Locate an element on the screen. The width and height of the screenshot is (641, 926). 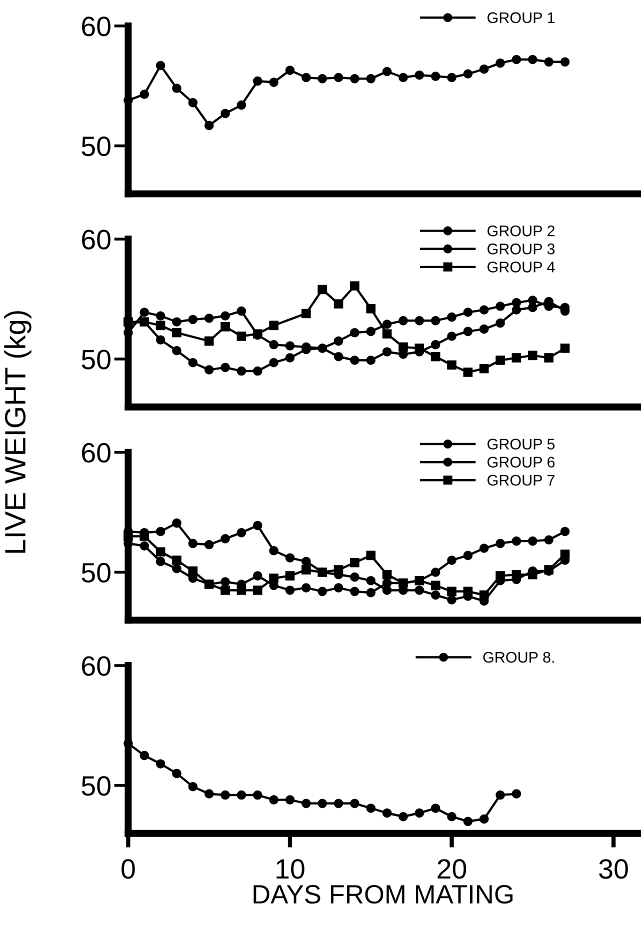
x-axis-title: DAYS FROM MATING is located at coordinates (383, 894).